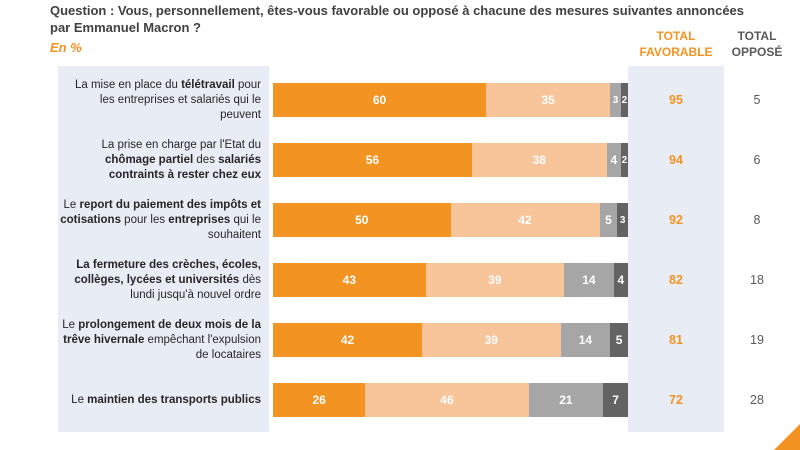 The image size is (800, 450). What do you see at coordinates (787, 437) in the screenshot?
I see `corner-decoration` at bounding box center [787, 437].